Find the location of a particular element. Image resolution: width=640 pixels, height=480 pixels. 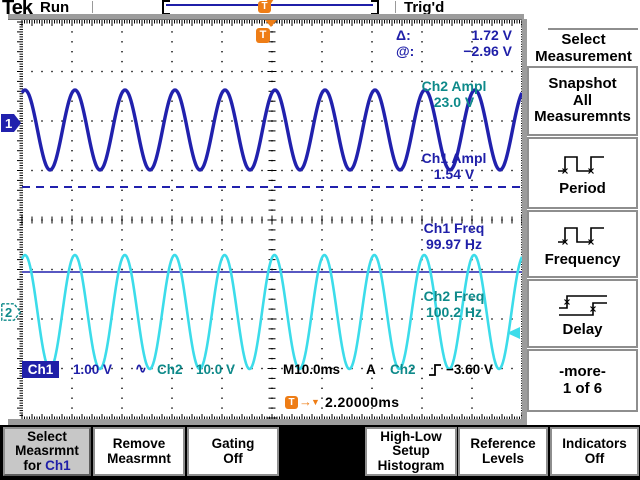

menu-item-label: Delay is located at coordinates (582, 330).